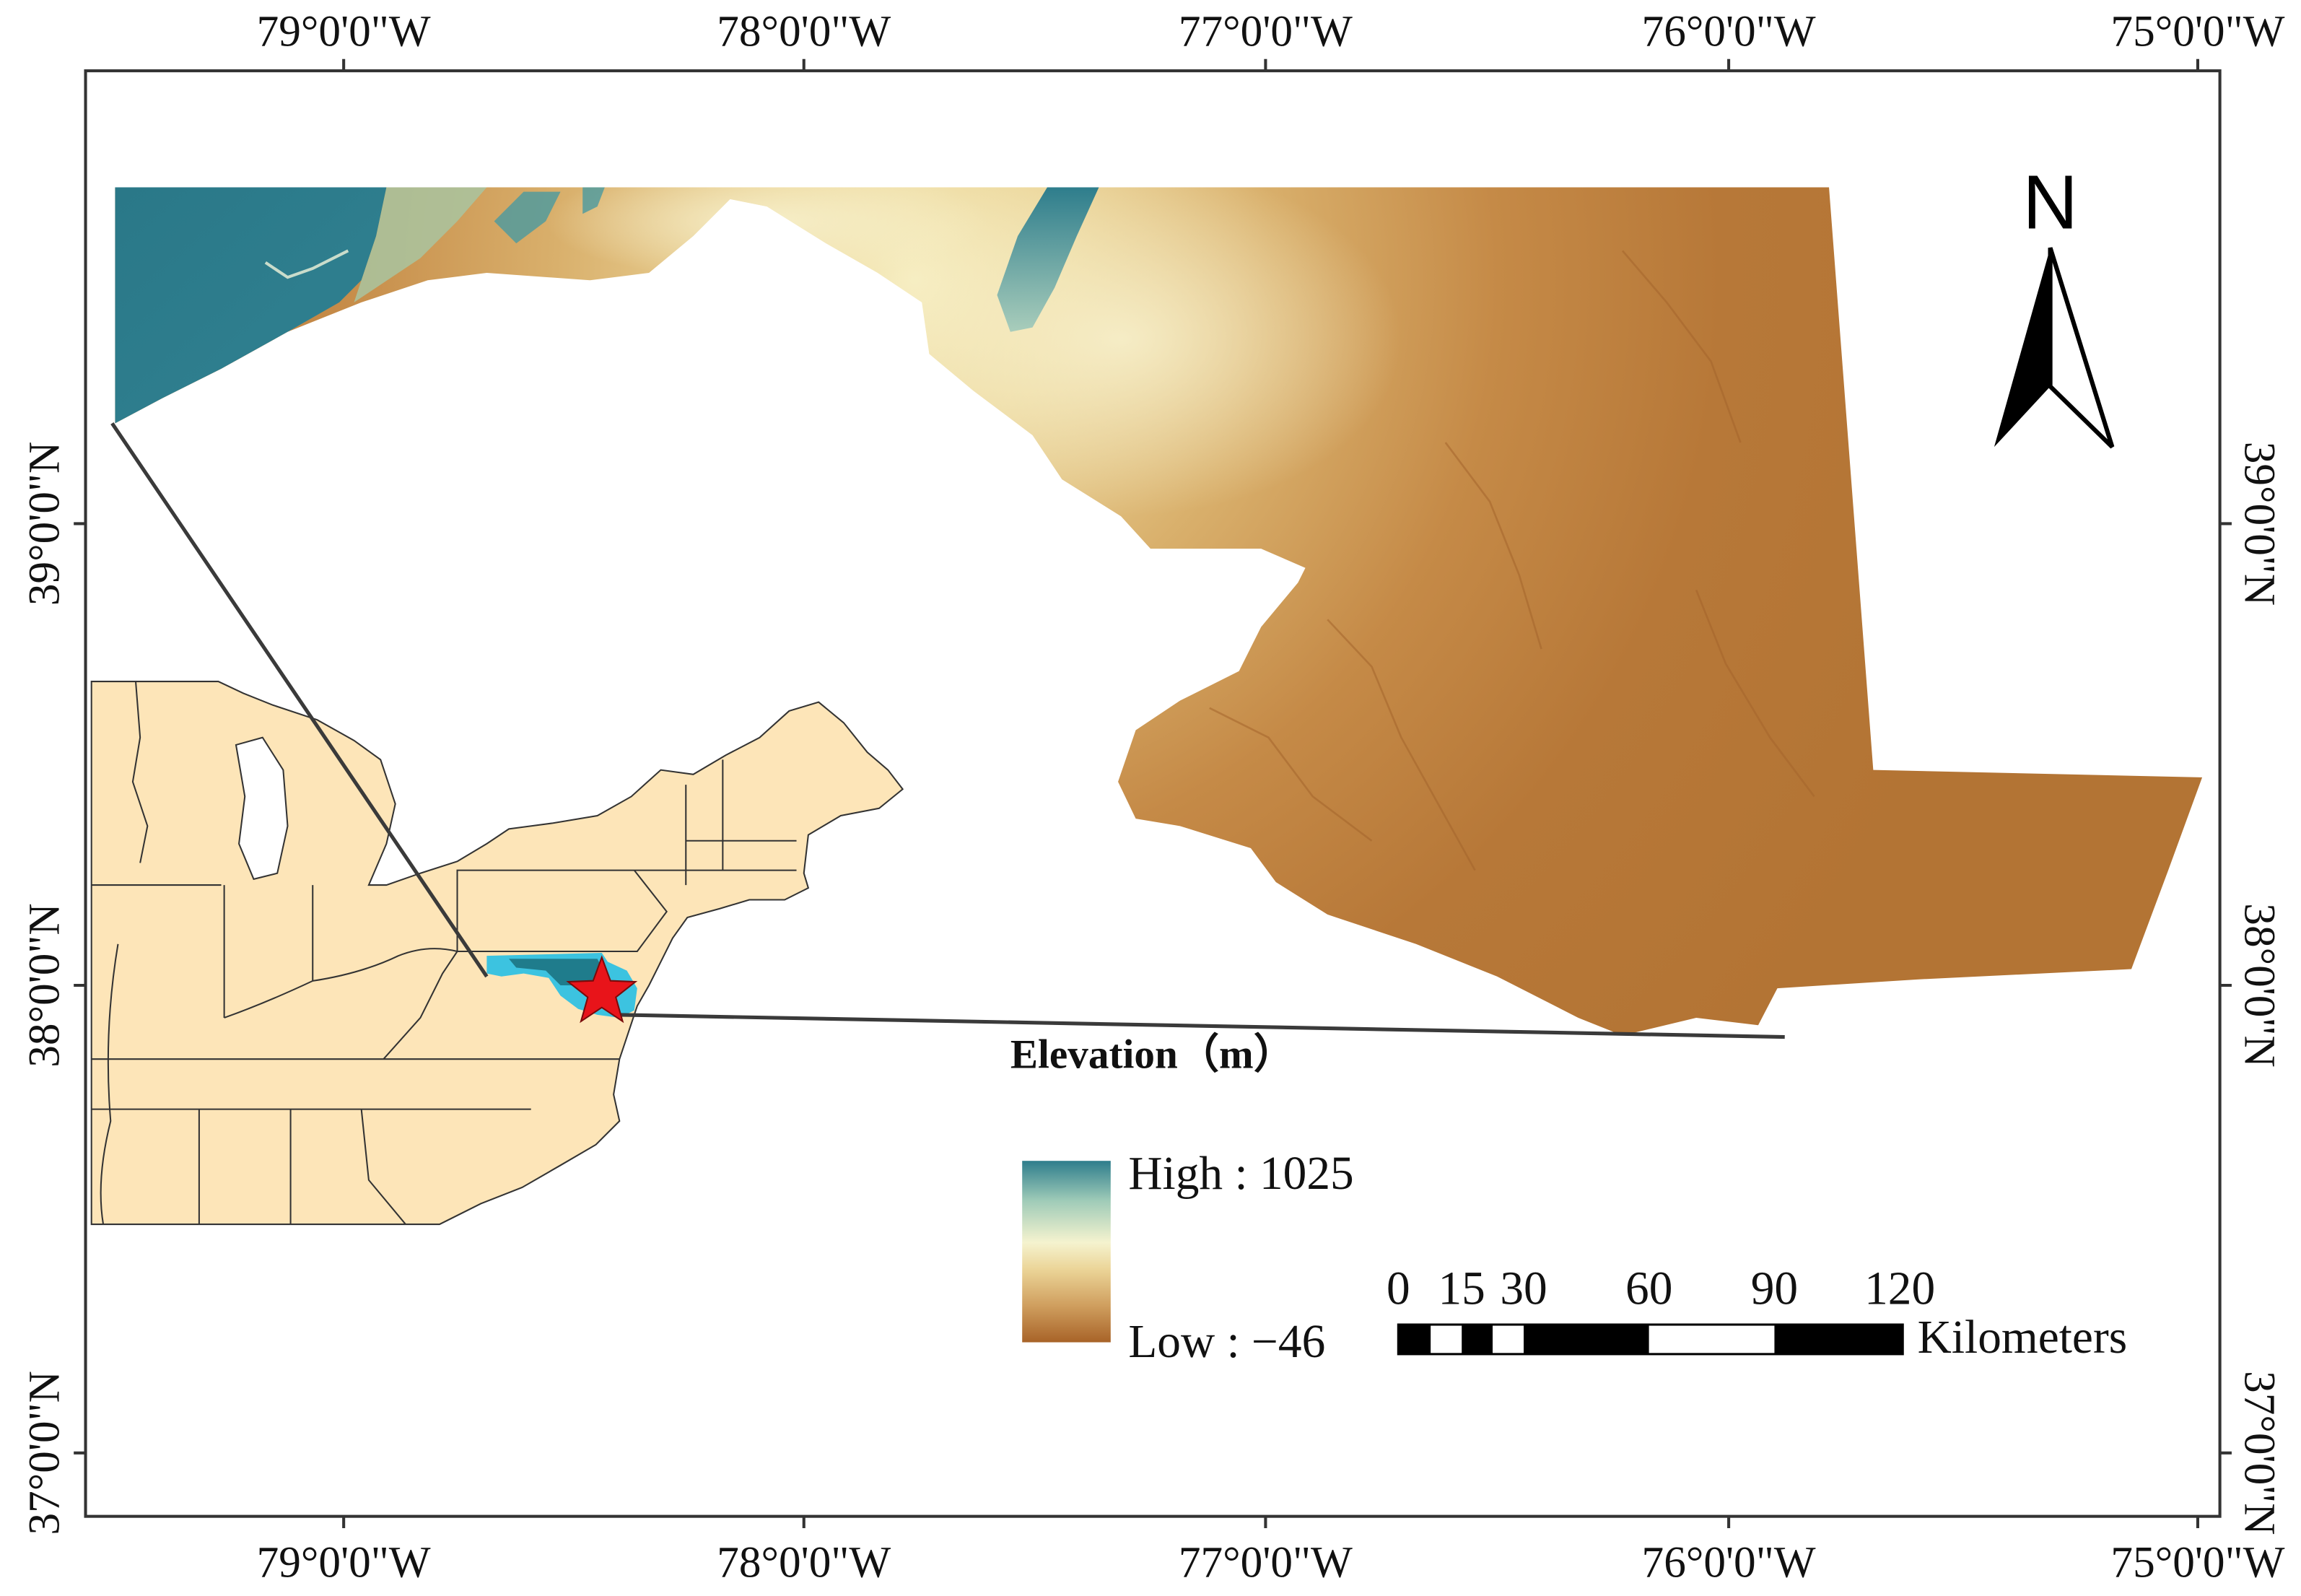  Describe the element at coordinates (557, 973) in the screenshot. I see `study-area-highlight-core` at that location.